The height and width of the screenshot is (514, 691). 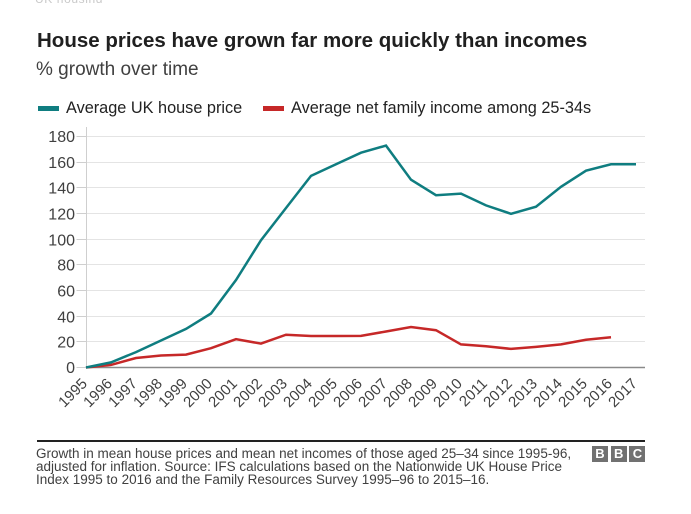 I want to click on svg-text: 80, so click(x=66, y=266).